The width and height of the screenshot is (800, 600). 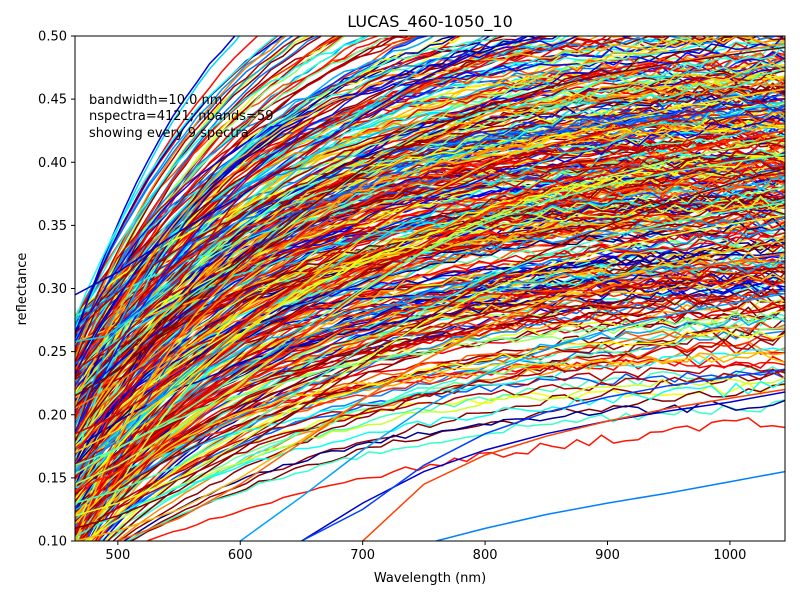 I want to click on annotation-showing: showing every 9 spectra, so click(x=169, y=133).